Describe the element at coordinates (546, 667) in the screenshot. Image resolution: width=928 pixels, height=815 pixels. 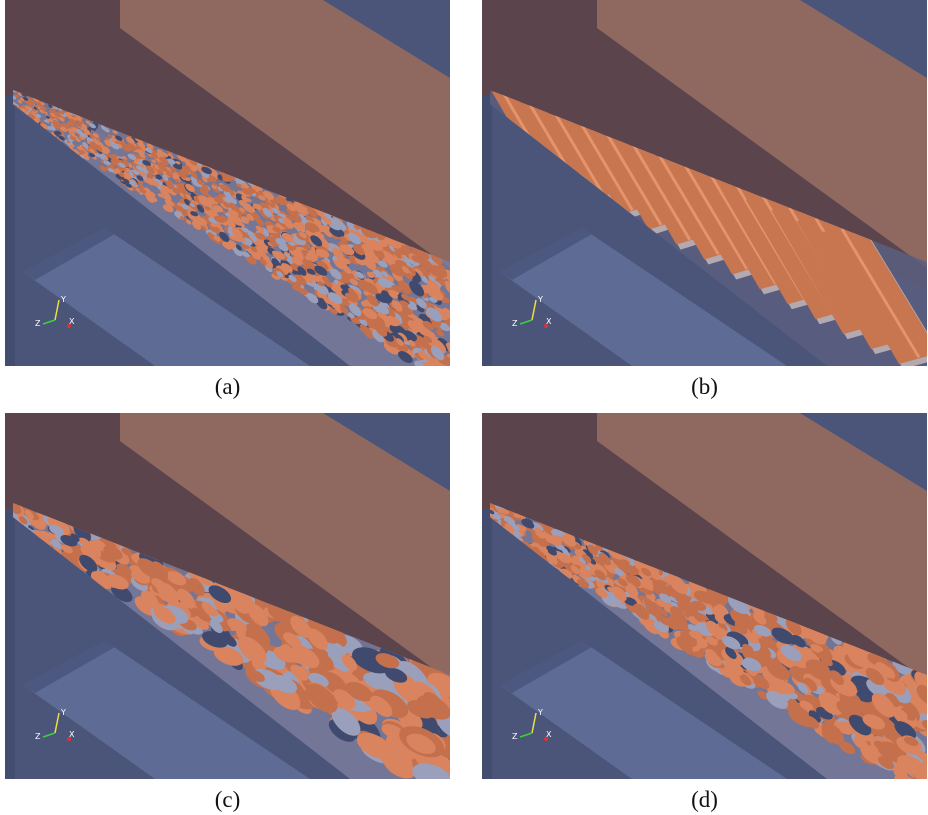
I see `floor-shadow` at that location.